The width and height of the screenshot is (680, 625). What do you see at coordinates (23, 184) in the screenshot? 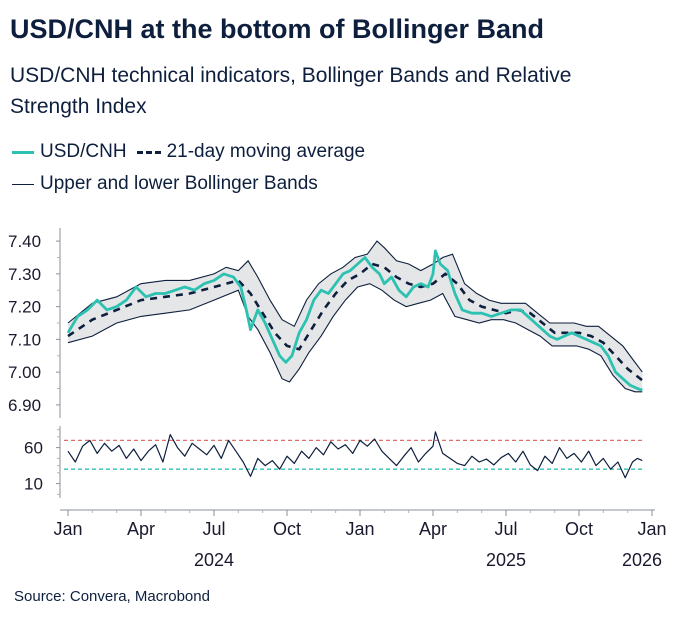
I see `legend-swatch-bands` at bounding box center [23, 184].